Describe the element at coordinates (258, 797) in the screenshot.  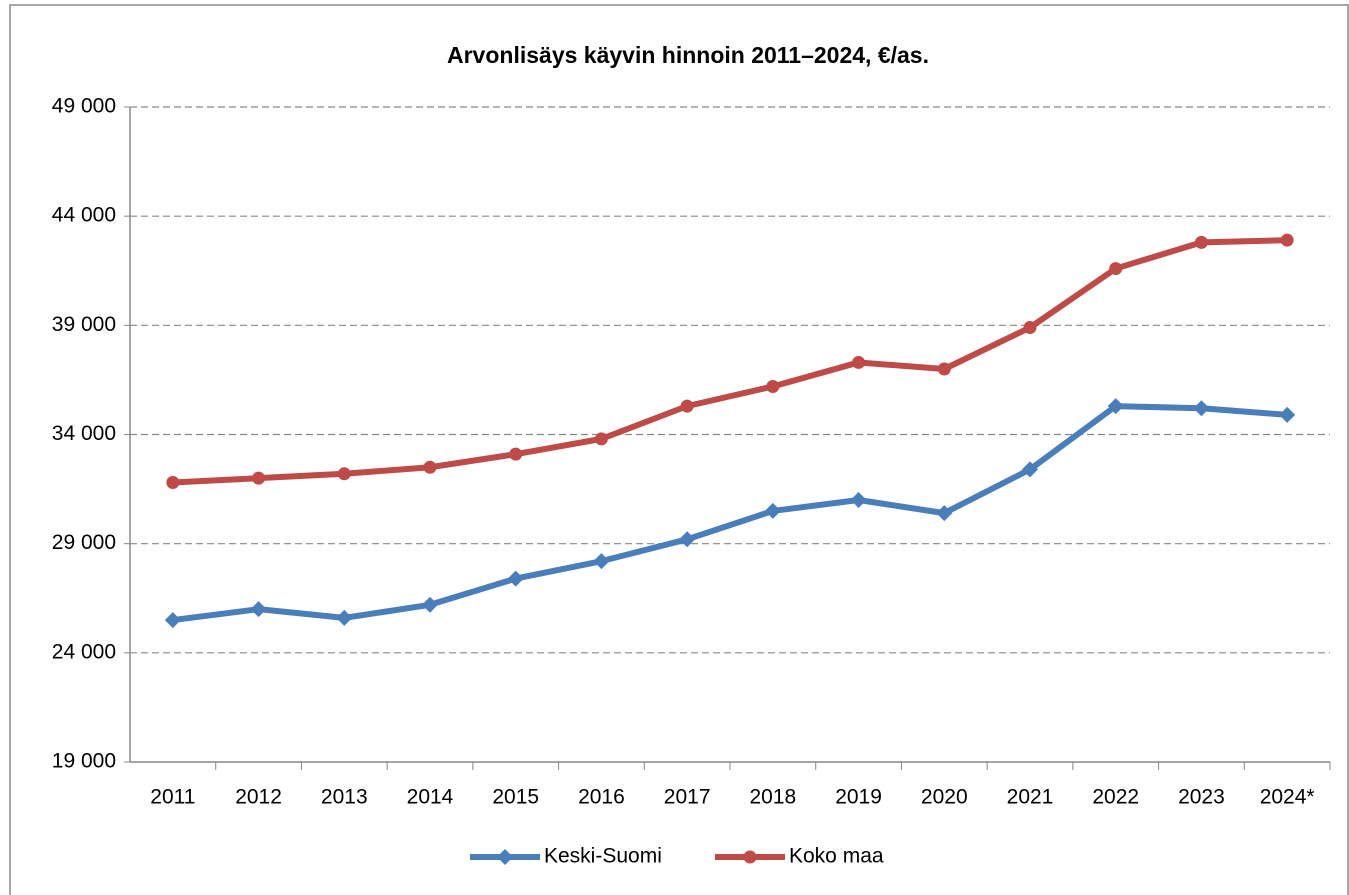
I see `x-tick-label: 2012` at that location.